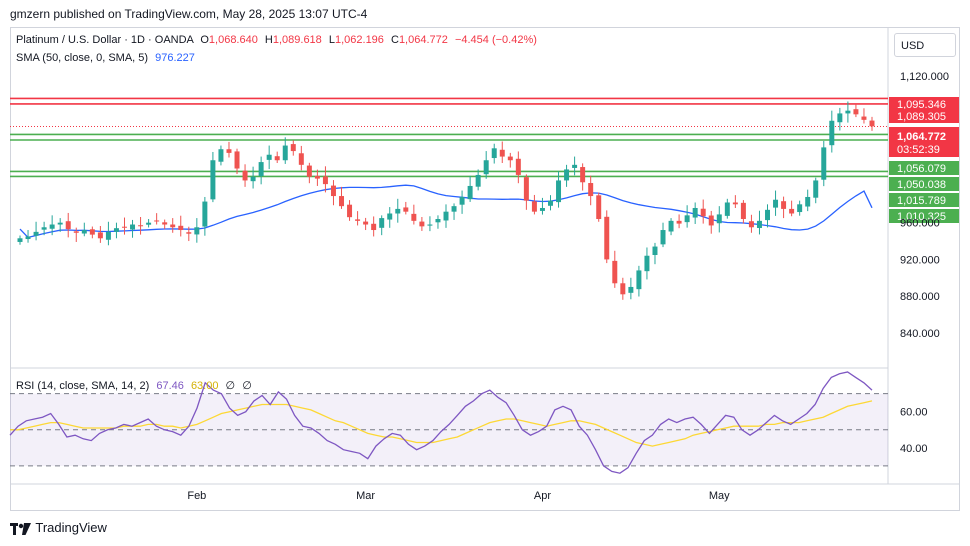 Image resolution: width=970 pixels, height=546 pixels. I want to click on legend-sma-label: SMA (50, close, 0, SMA, 5), so click(82, 58).